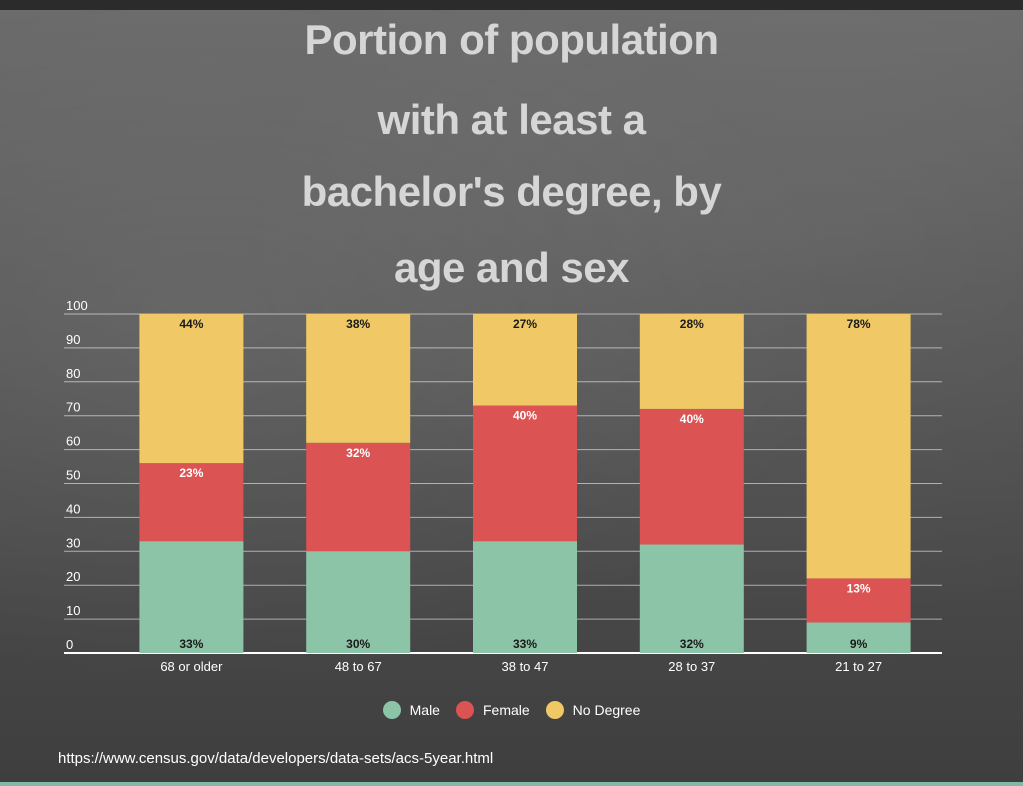  What do you see at coordinates (525, 416) in the screenshot?
I see `data-label-female-2: 40%` at bounding box center [525, 416].